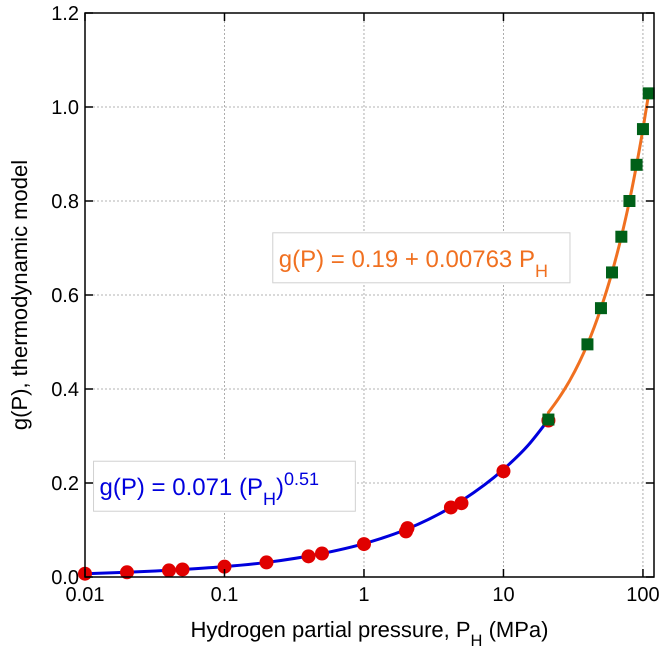 This screenshot has height=663, width=665. Describe the element at coordinates (85, 595) in the screenshot. I see `x-tick-label: 0.01` at that location.